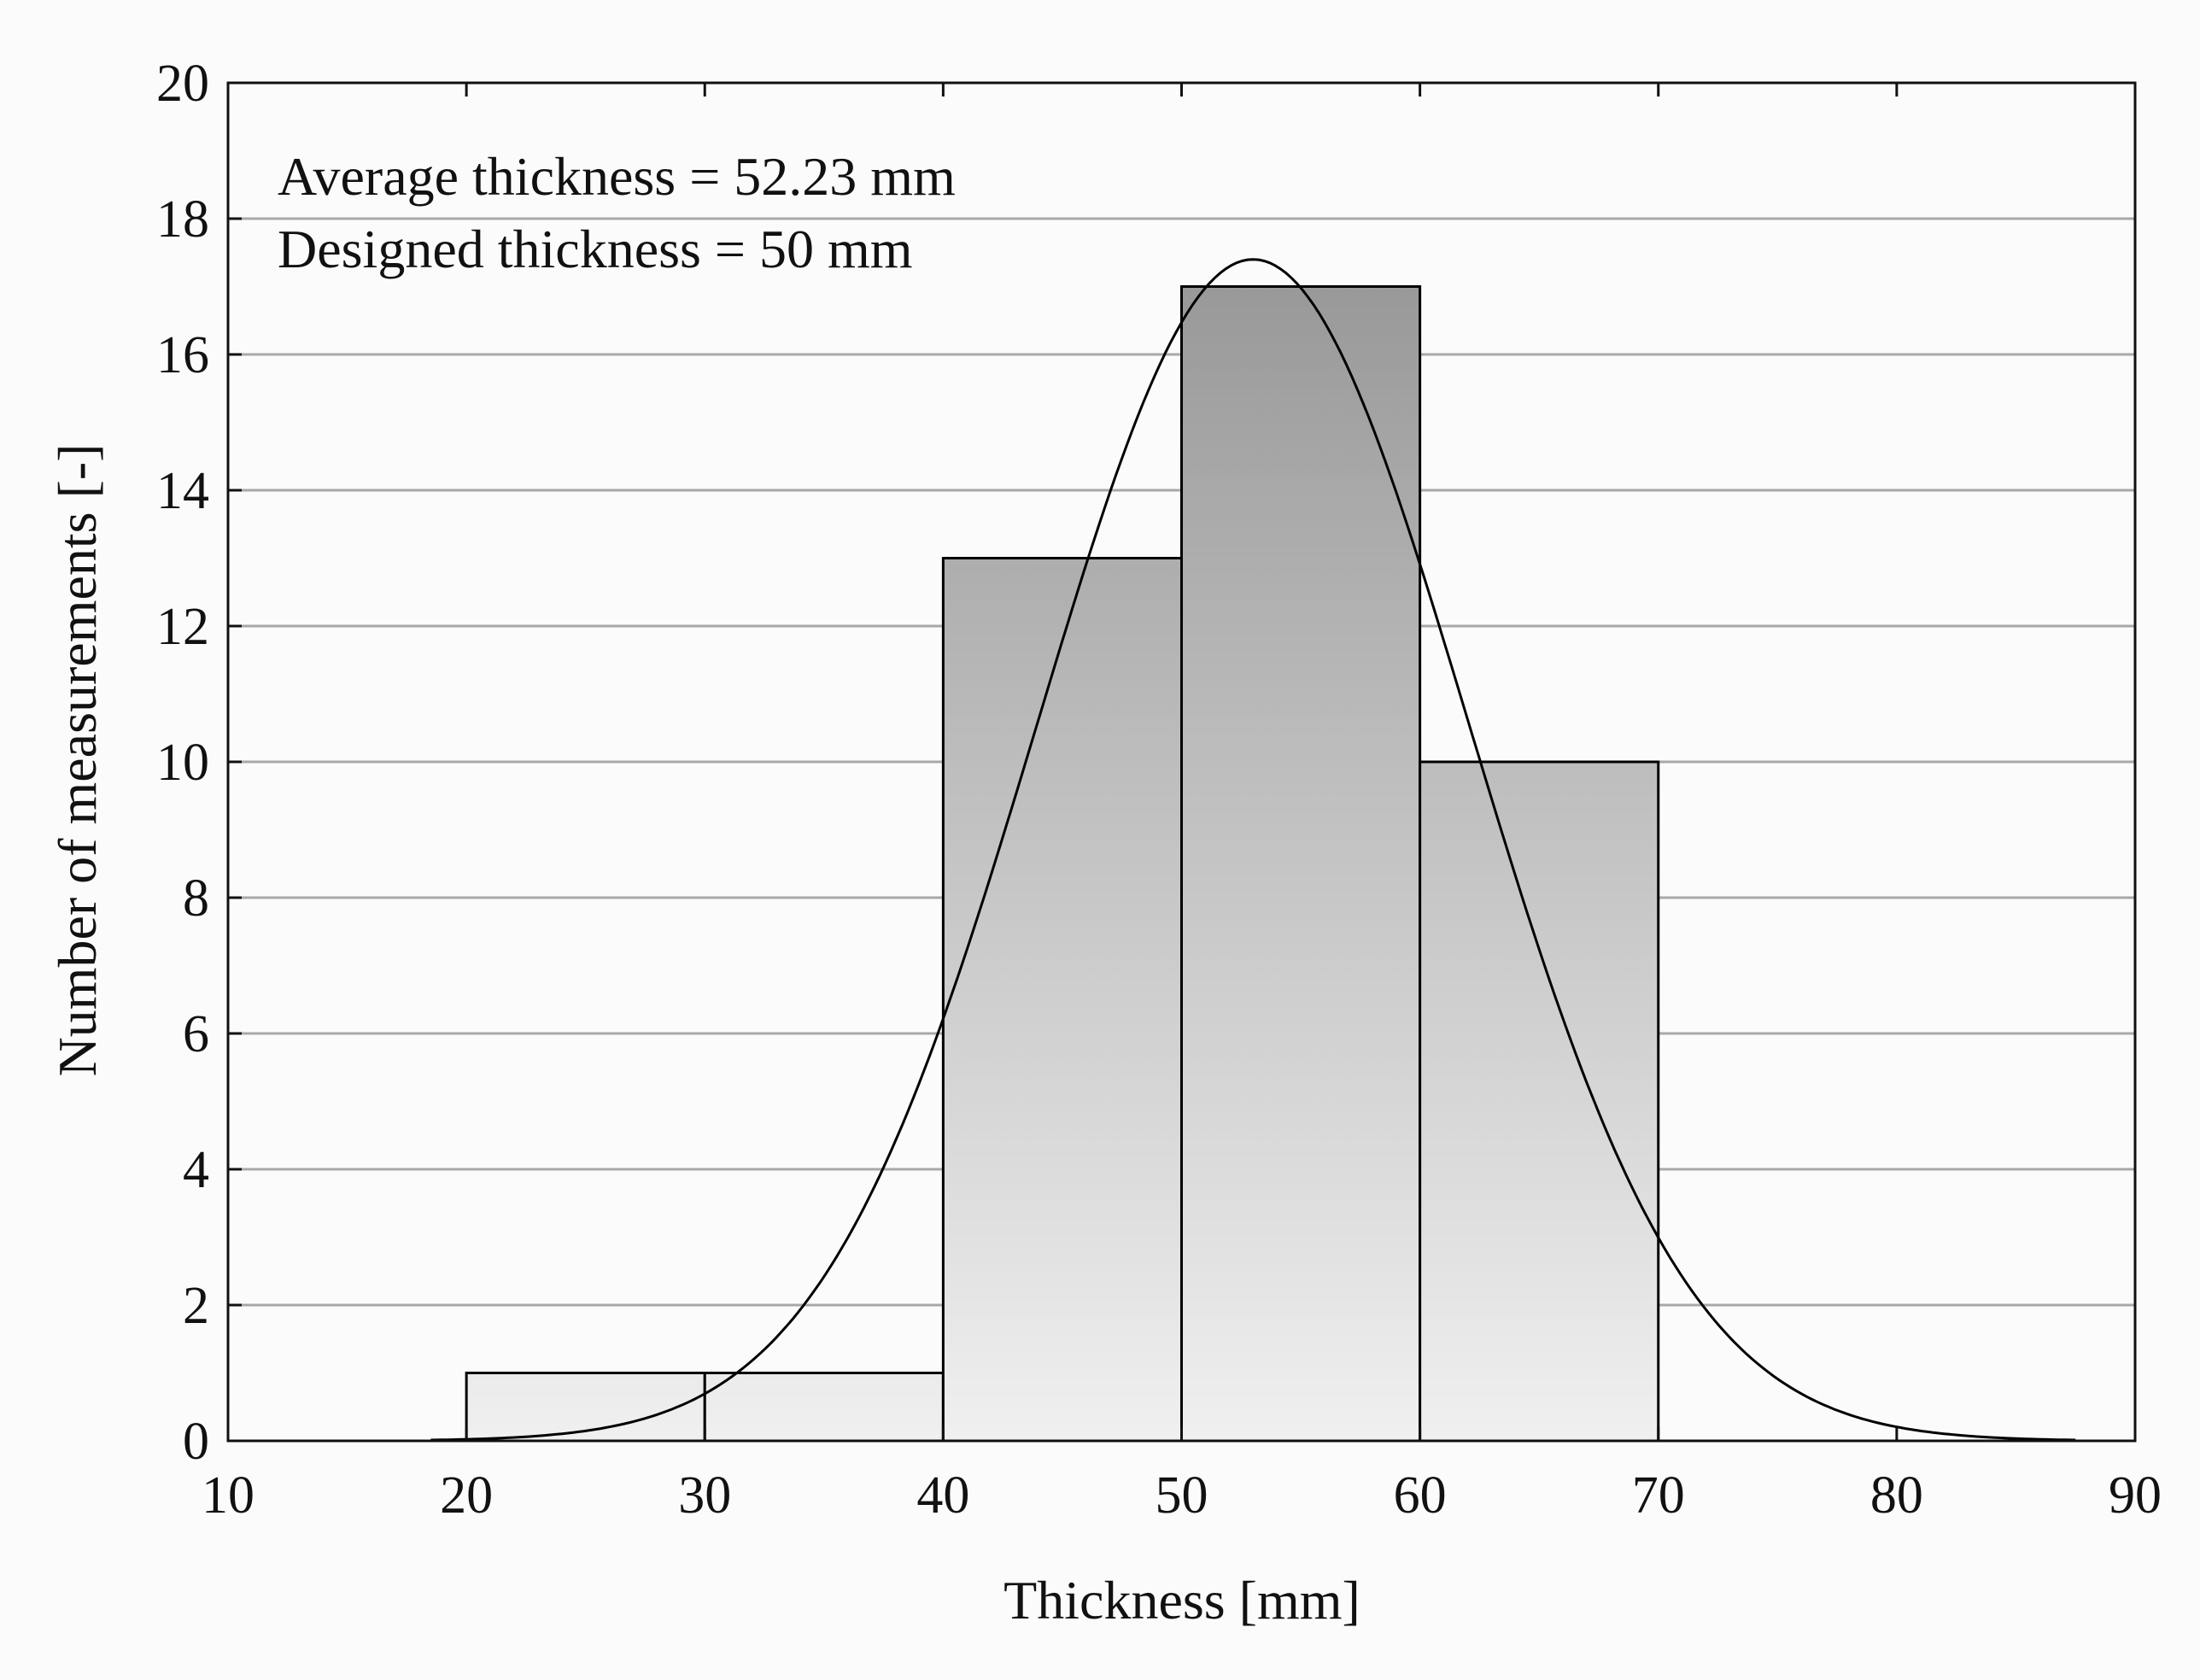 The width and height of the screenshot is (2200, 1680). What do you see at coordinates (1420, 1495) in the screenshot?
I see `x-tick-label-60: 60` at bounding box center [1420, 1495].